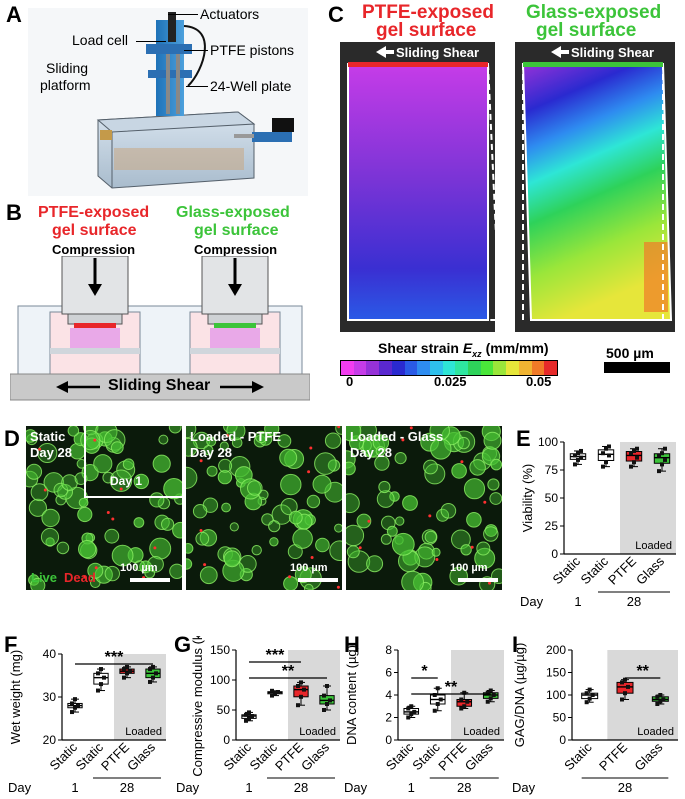 This screenshot has width=685, height=799. I want to click on y-tick-label: 0, so click(226, 740).